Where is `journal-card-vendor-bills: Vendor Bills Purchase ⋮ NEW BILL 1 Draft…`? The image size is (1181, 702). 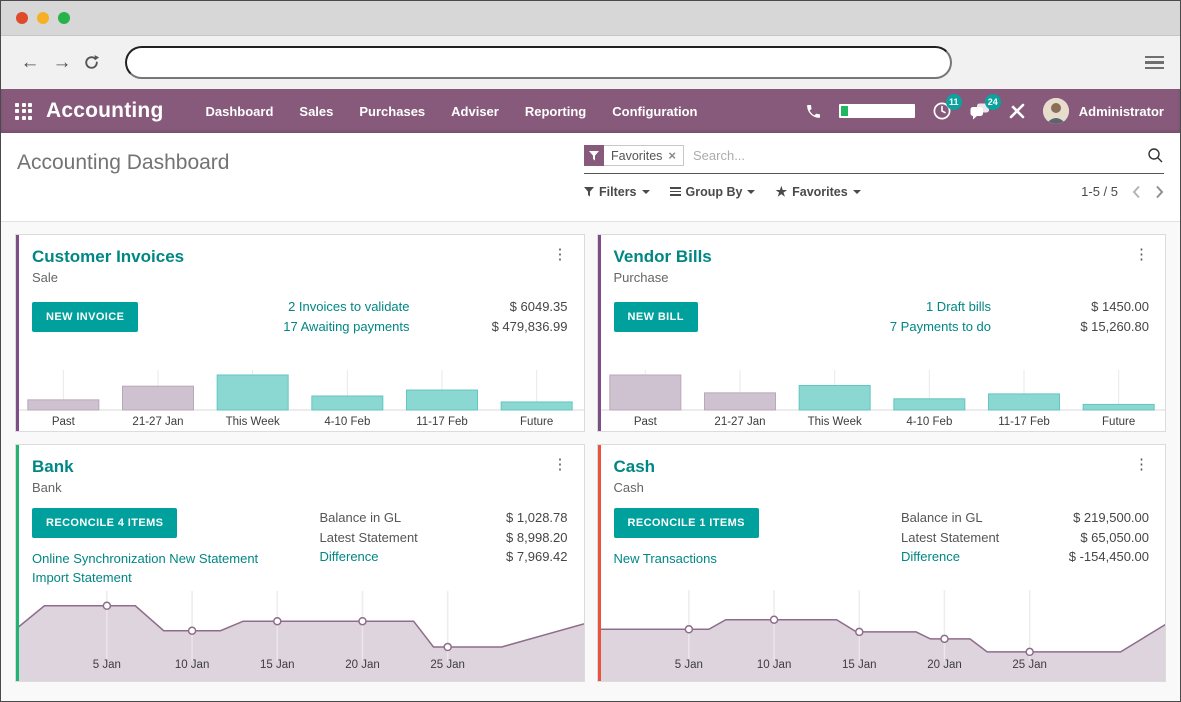 journal-card-vendor-bills: Vendor Bills Purchase ⋮ NEW BILL 1 Draft… is located at coordinates (881, 333).